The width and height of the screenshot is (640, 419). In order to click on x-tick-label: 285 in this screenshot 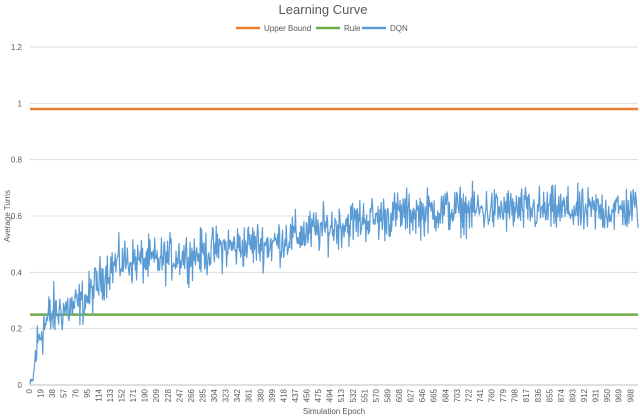, I will do `click(202, 395)`.